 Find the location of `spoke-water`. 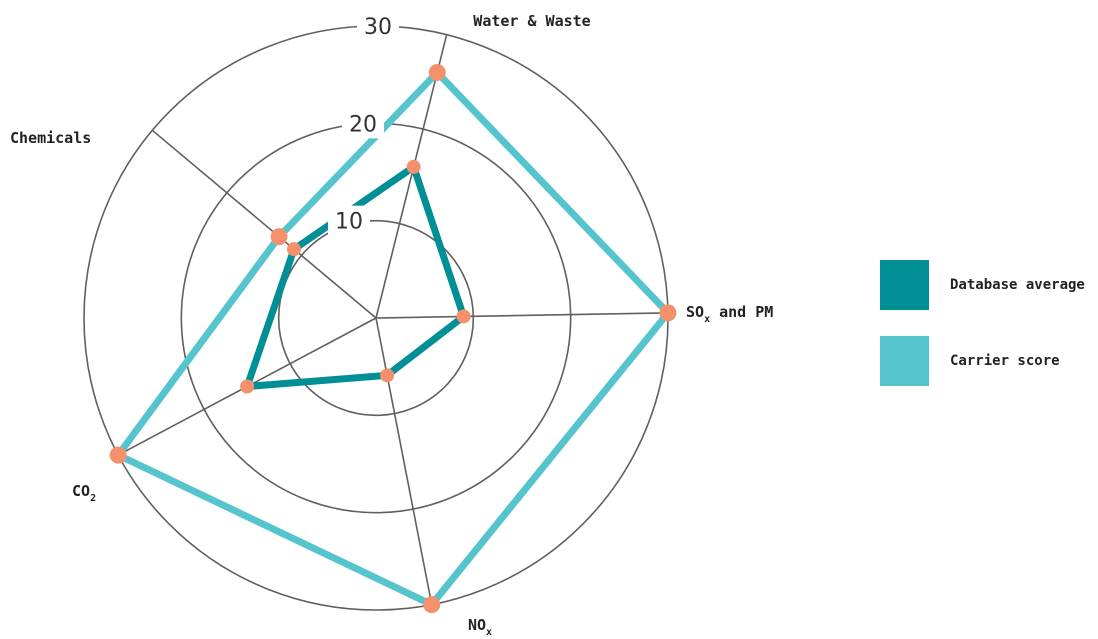

spoke-water is located at coordinates (411, 176).